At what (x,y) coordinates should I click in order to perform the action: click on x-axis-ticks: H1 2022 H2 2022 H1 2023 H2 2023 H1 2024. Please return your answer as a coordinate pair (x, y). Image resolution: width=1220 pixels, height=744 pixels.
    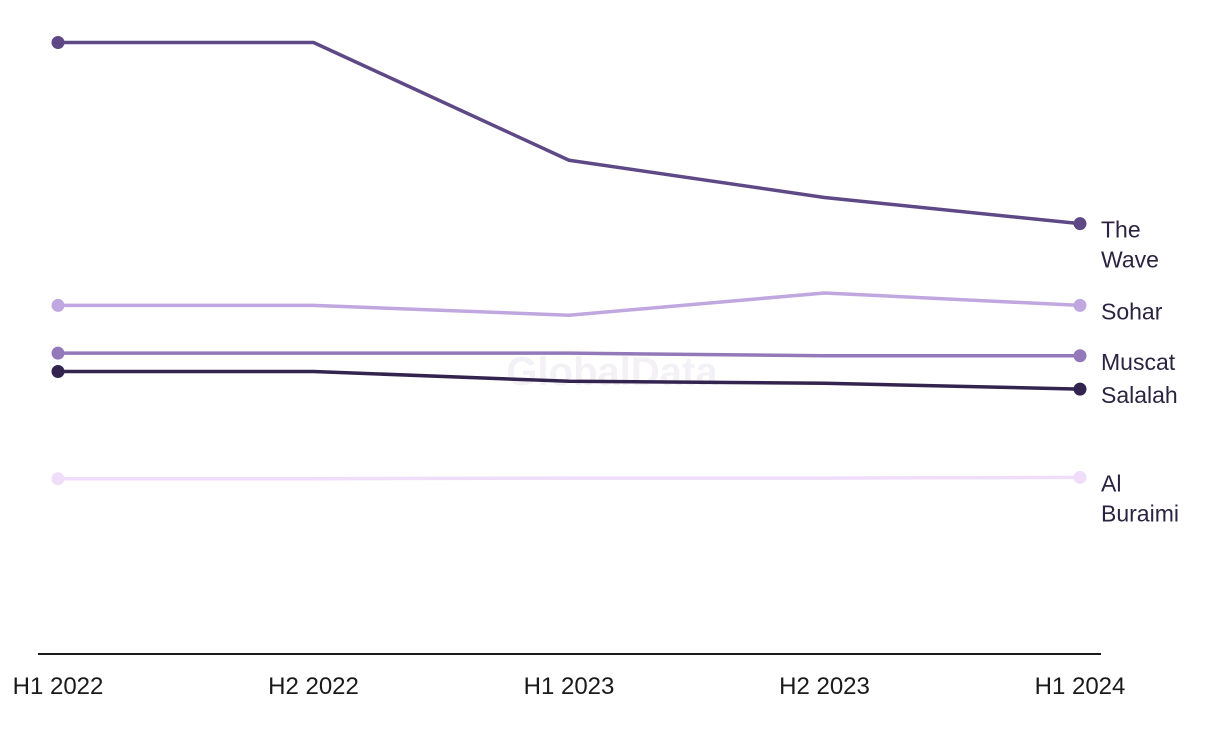
    Looking at the image, I should click on (569, 686).